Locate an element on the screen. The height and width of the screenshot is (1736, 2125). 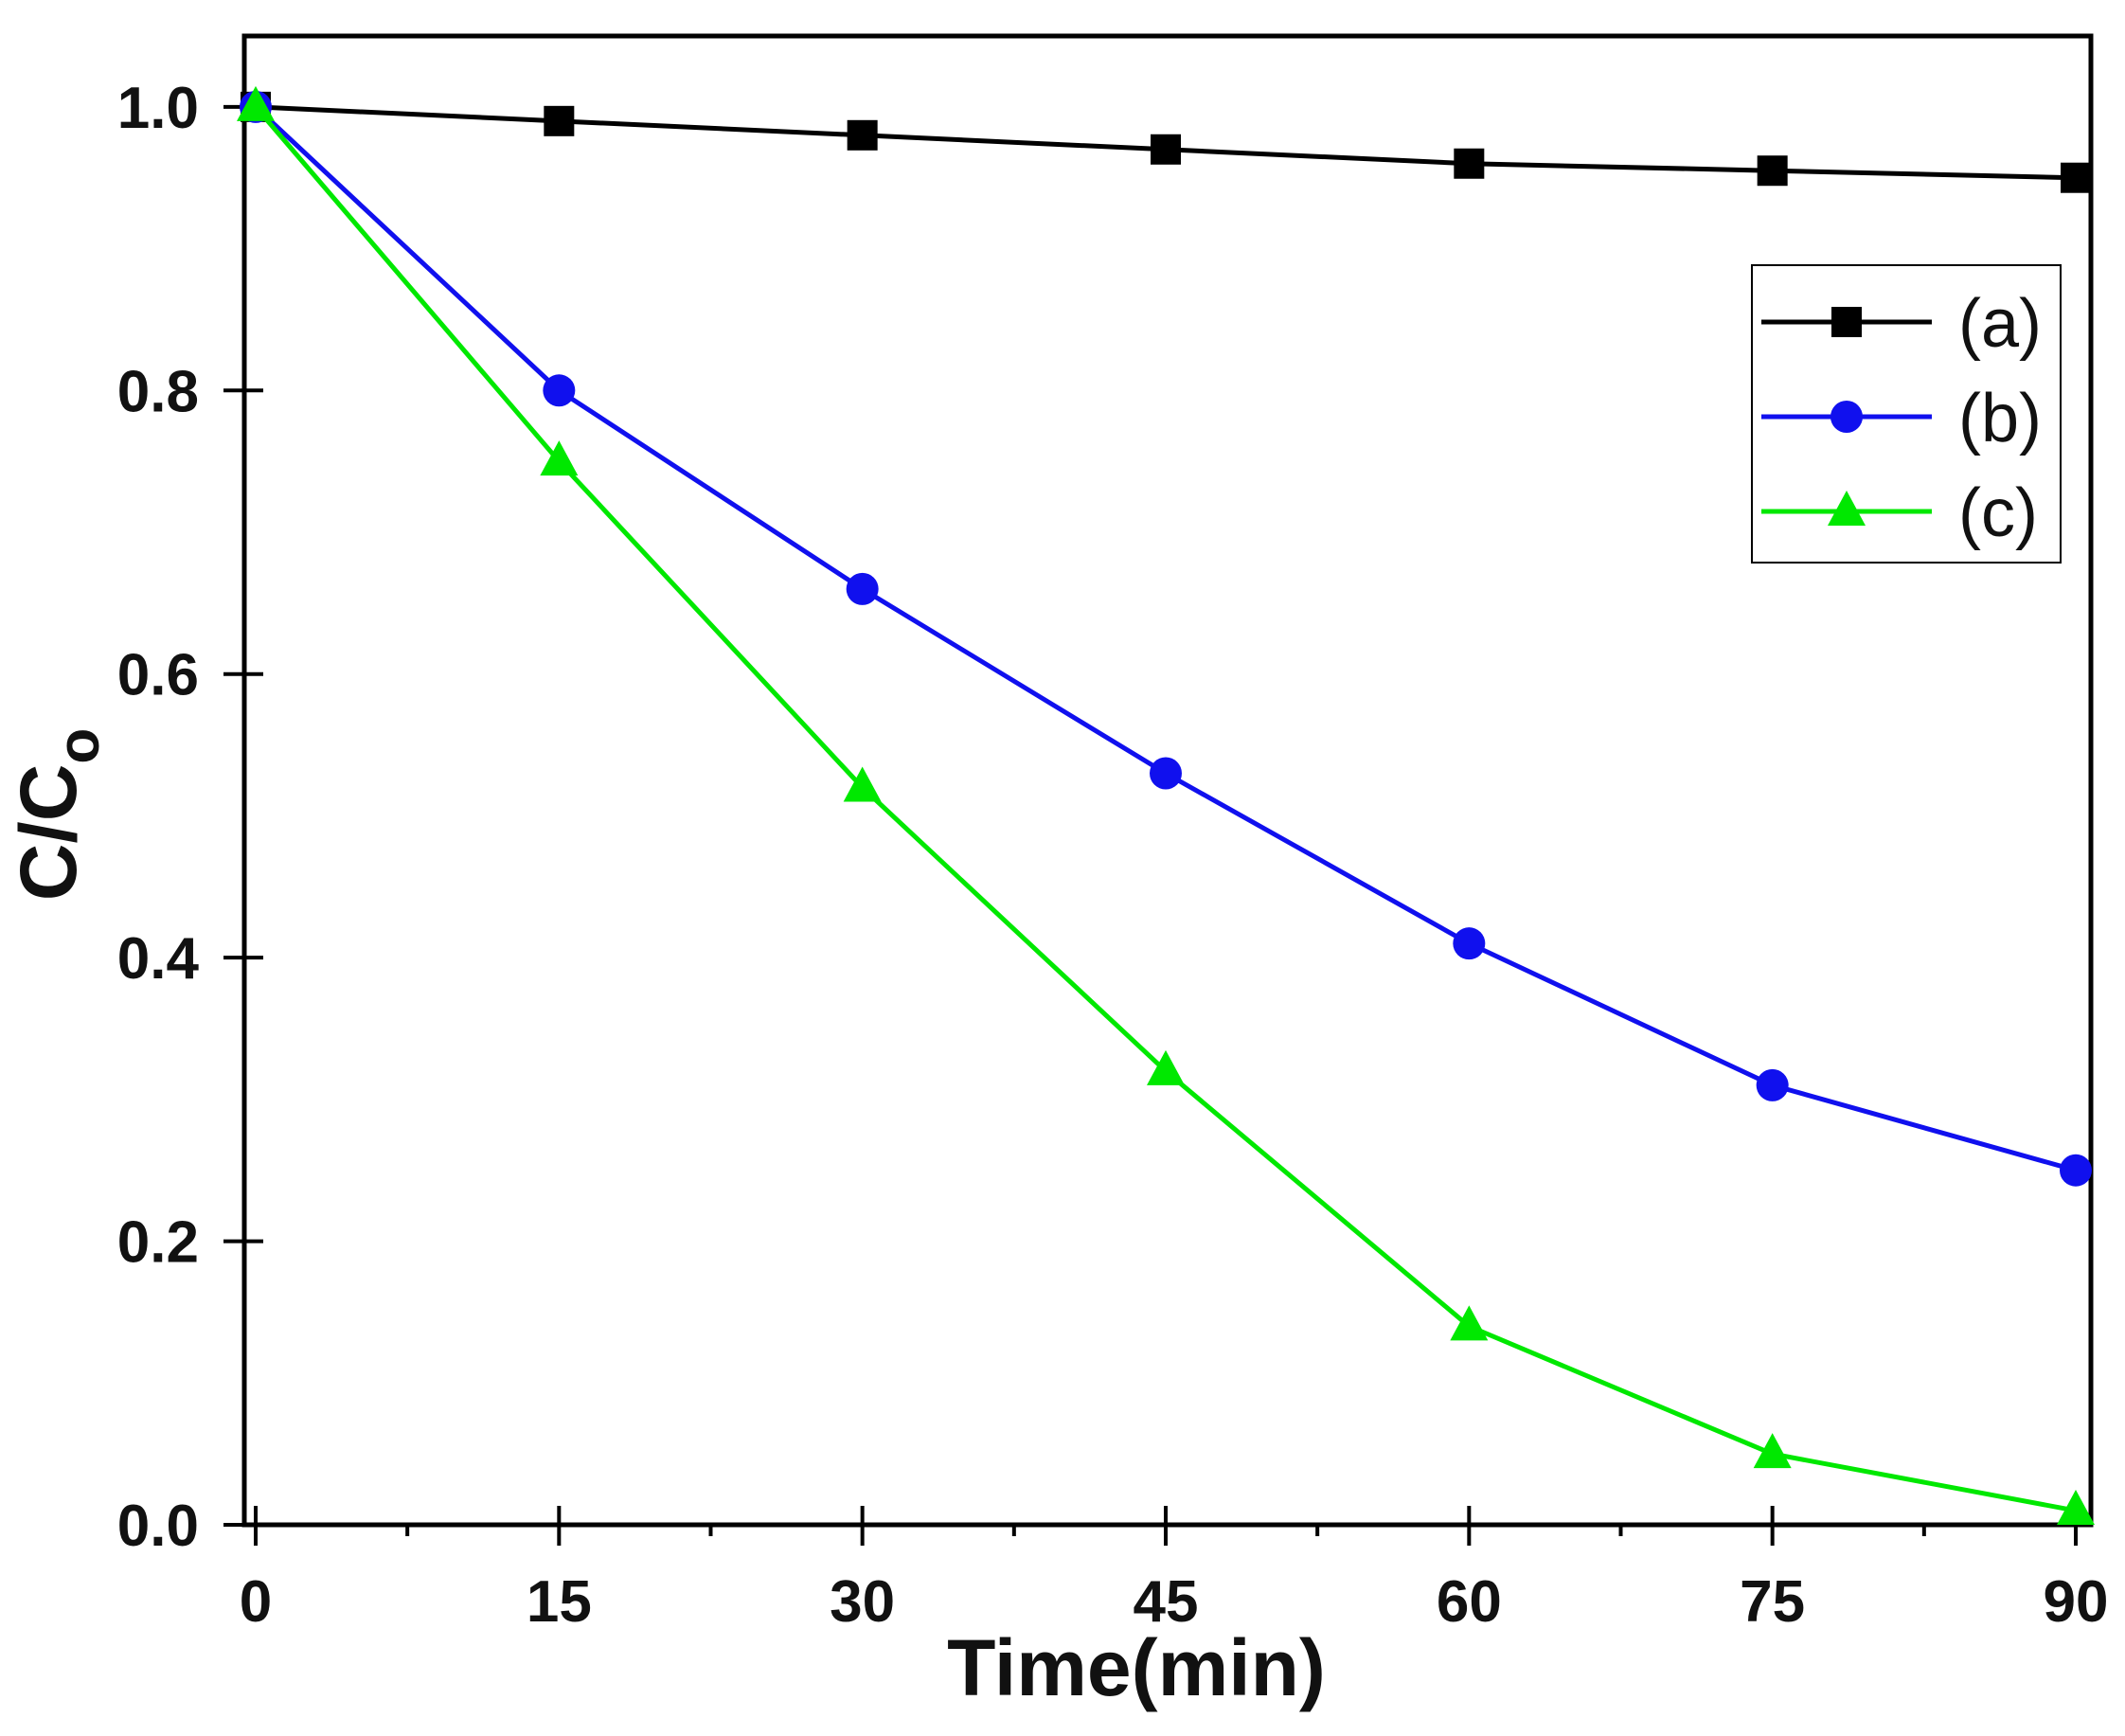
legend-label: (a) is located at coordinates (2000, 324).